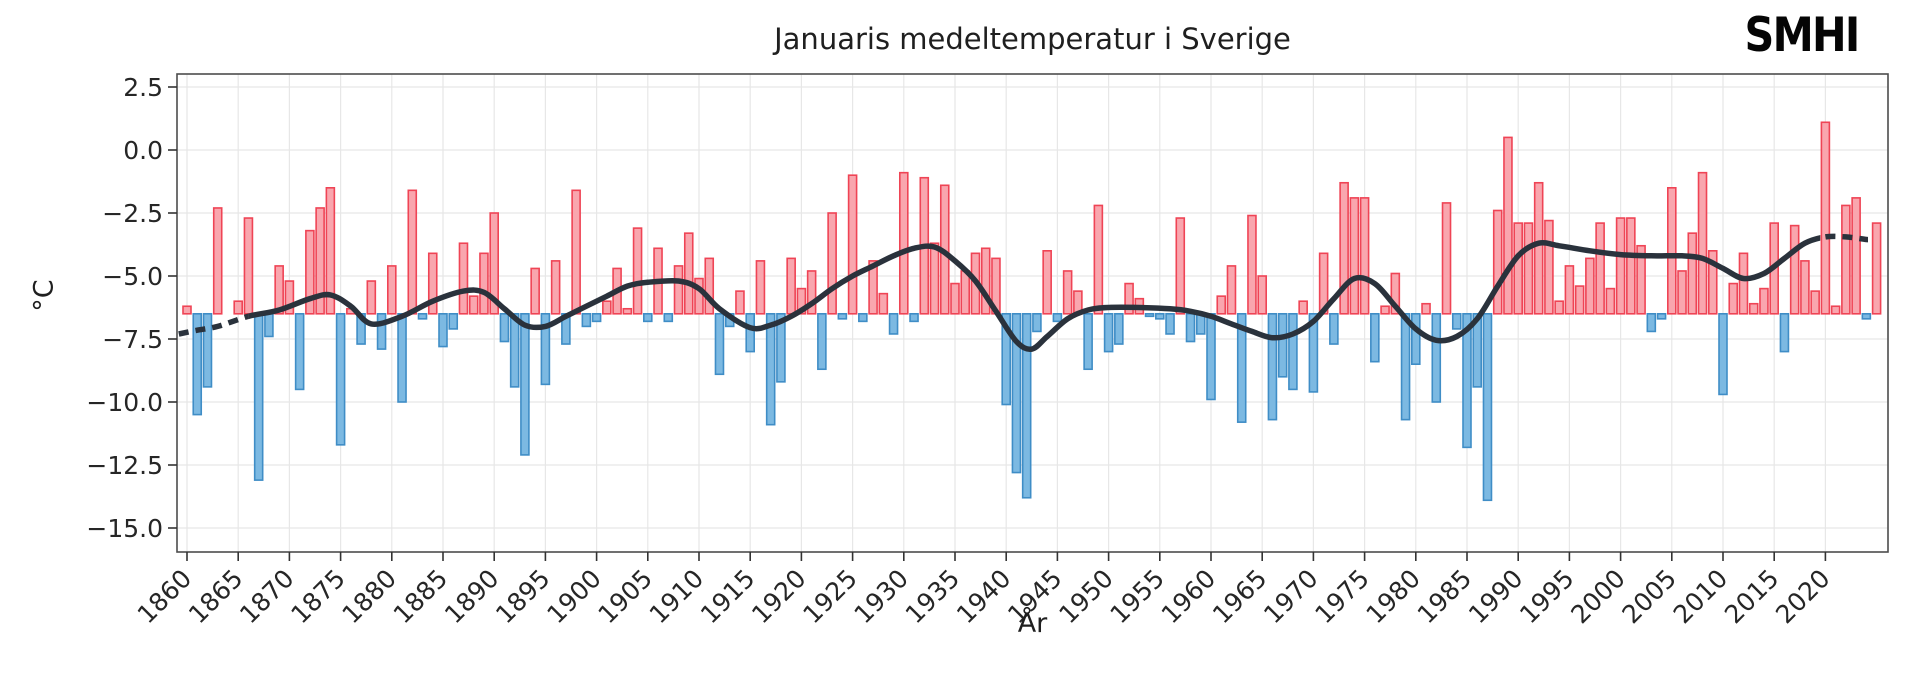  I want to click on bar-2016, so click(1784, 332).